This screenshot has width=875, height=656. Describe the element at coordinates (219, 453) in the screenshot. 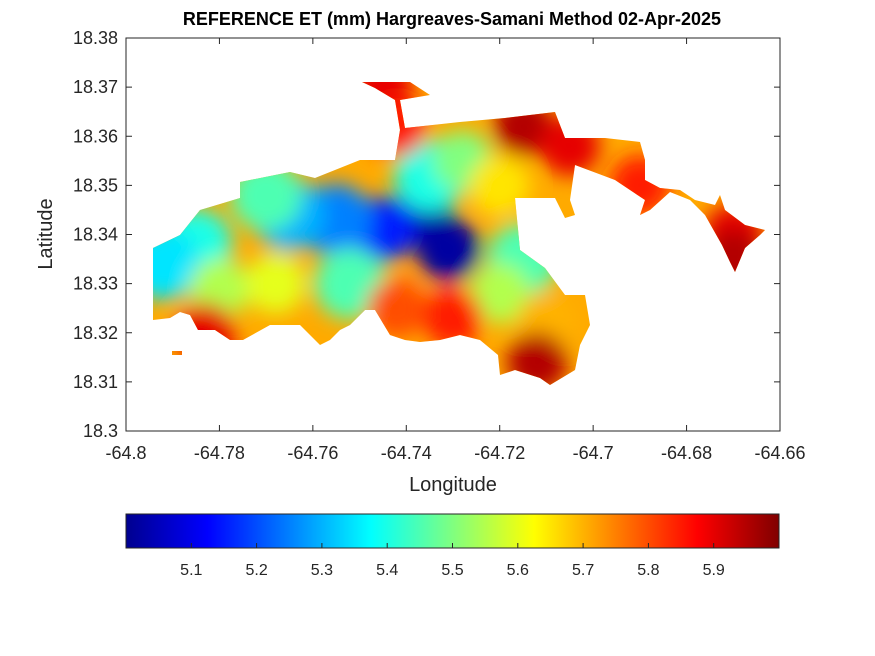

I see `x-tick-label: -64.78` at that location.